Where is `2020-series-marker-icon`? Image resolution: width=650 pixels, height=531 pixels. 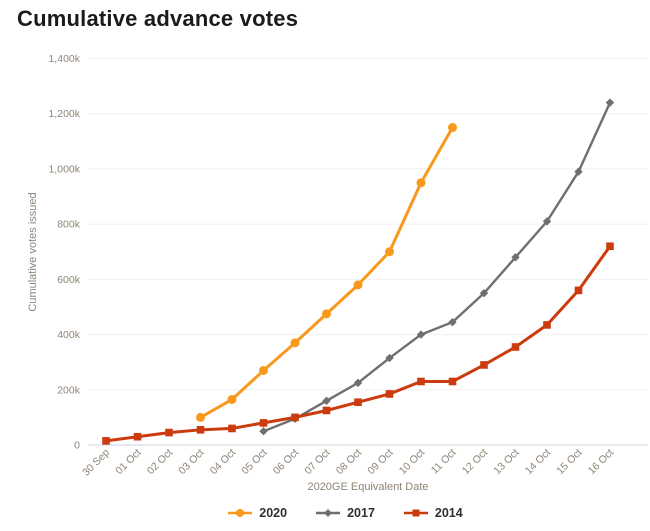
2020-series-marker-icon is located at coordinates (240, 513).